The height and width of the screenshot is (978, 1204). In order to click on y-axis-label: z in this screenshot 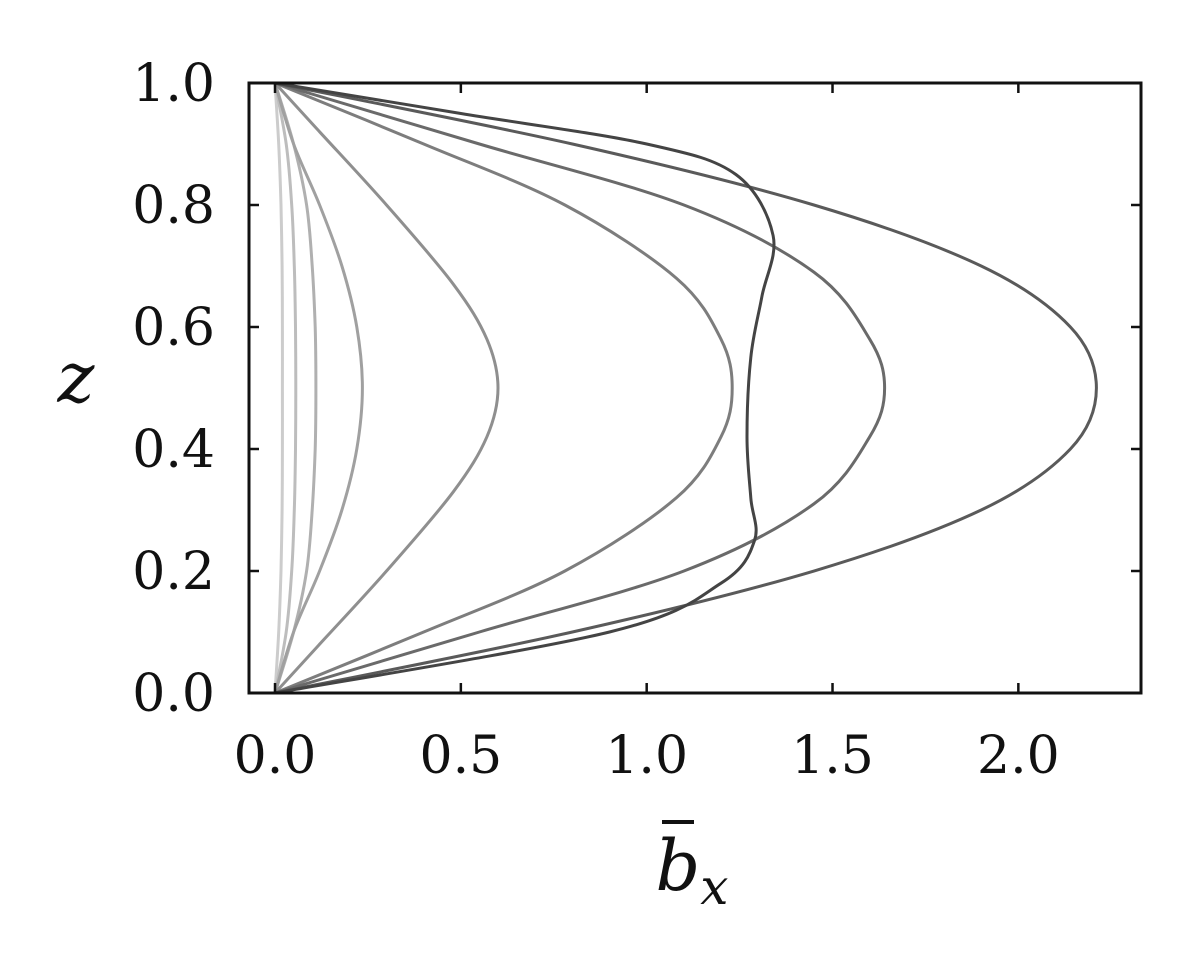, I will do `click(76, 378)`.